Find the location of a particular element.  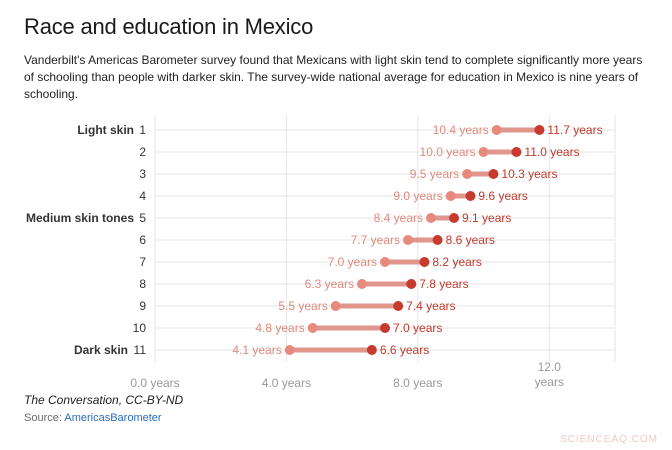

x-tick-label: 8.0 years is located at coordinates (417, 383).